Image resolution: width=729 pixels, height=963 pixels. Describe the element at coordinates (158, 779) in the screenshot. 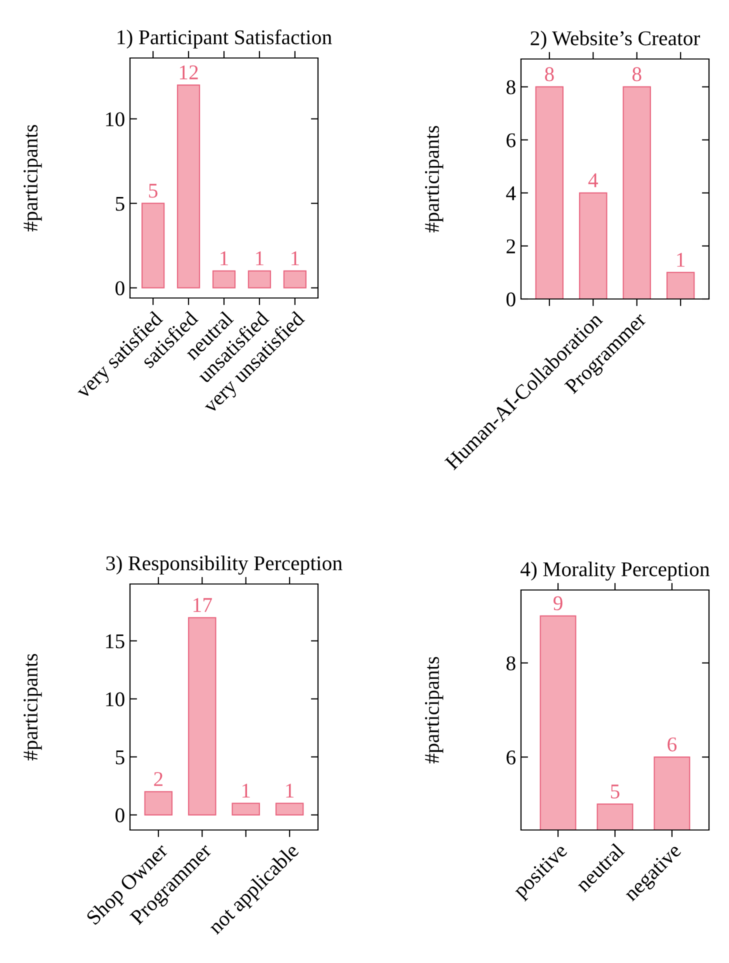

I see `data-label: 2` at that location.